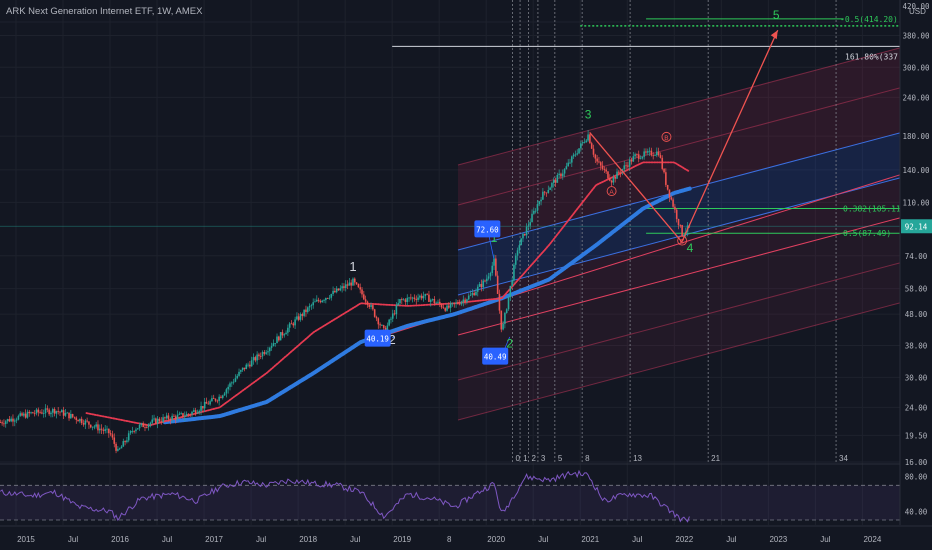  Describe the element at coordinates (916, 170) in the screenshot. I see `price-tick-label: 140.00` at that location.